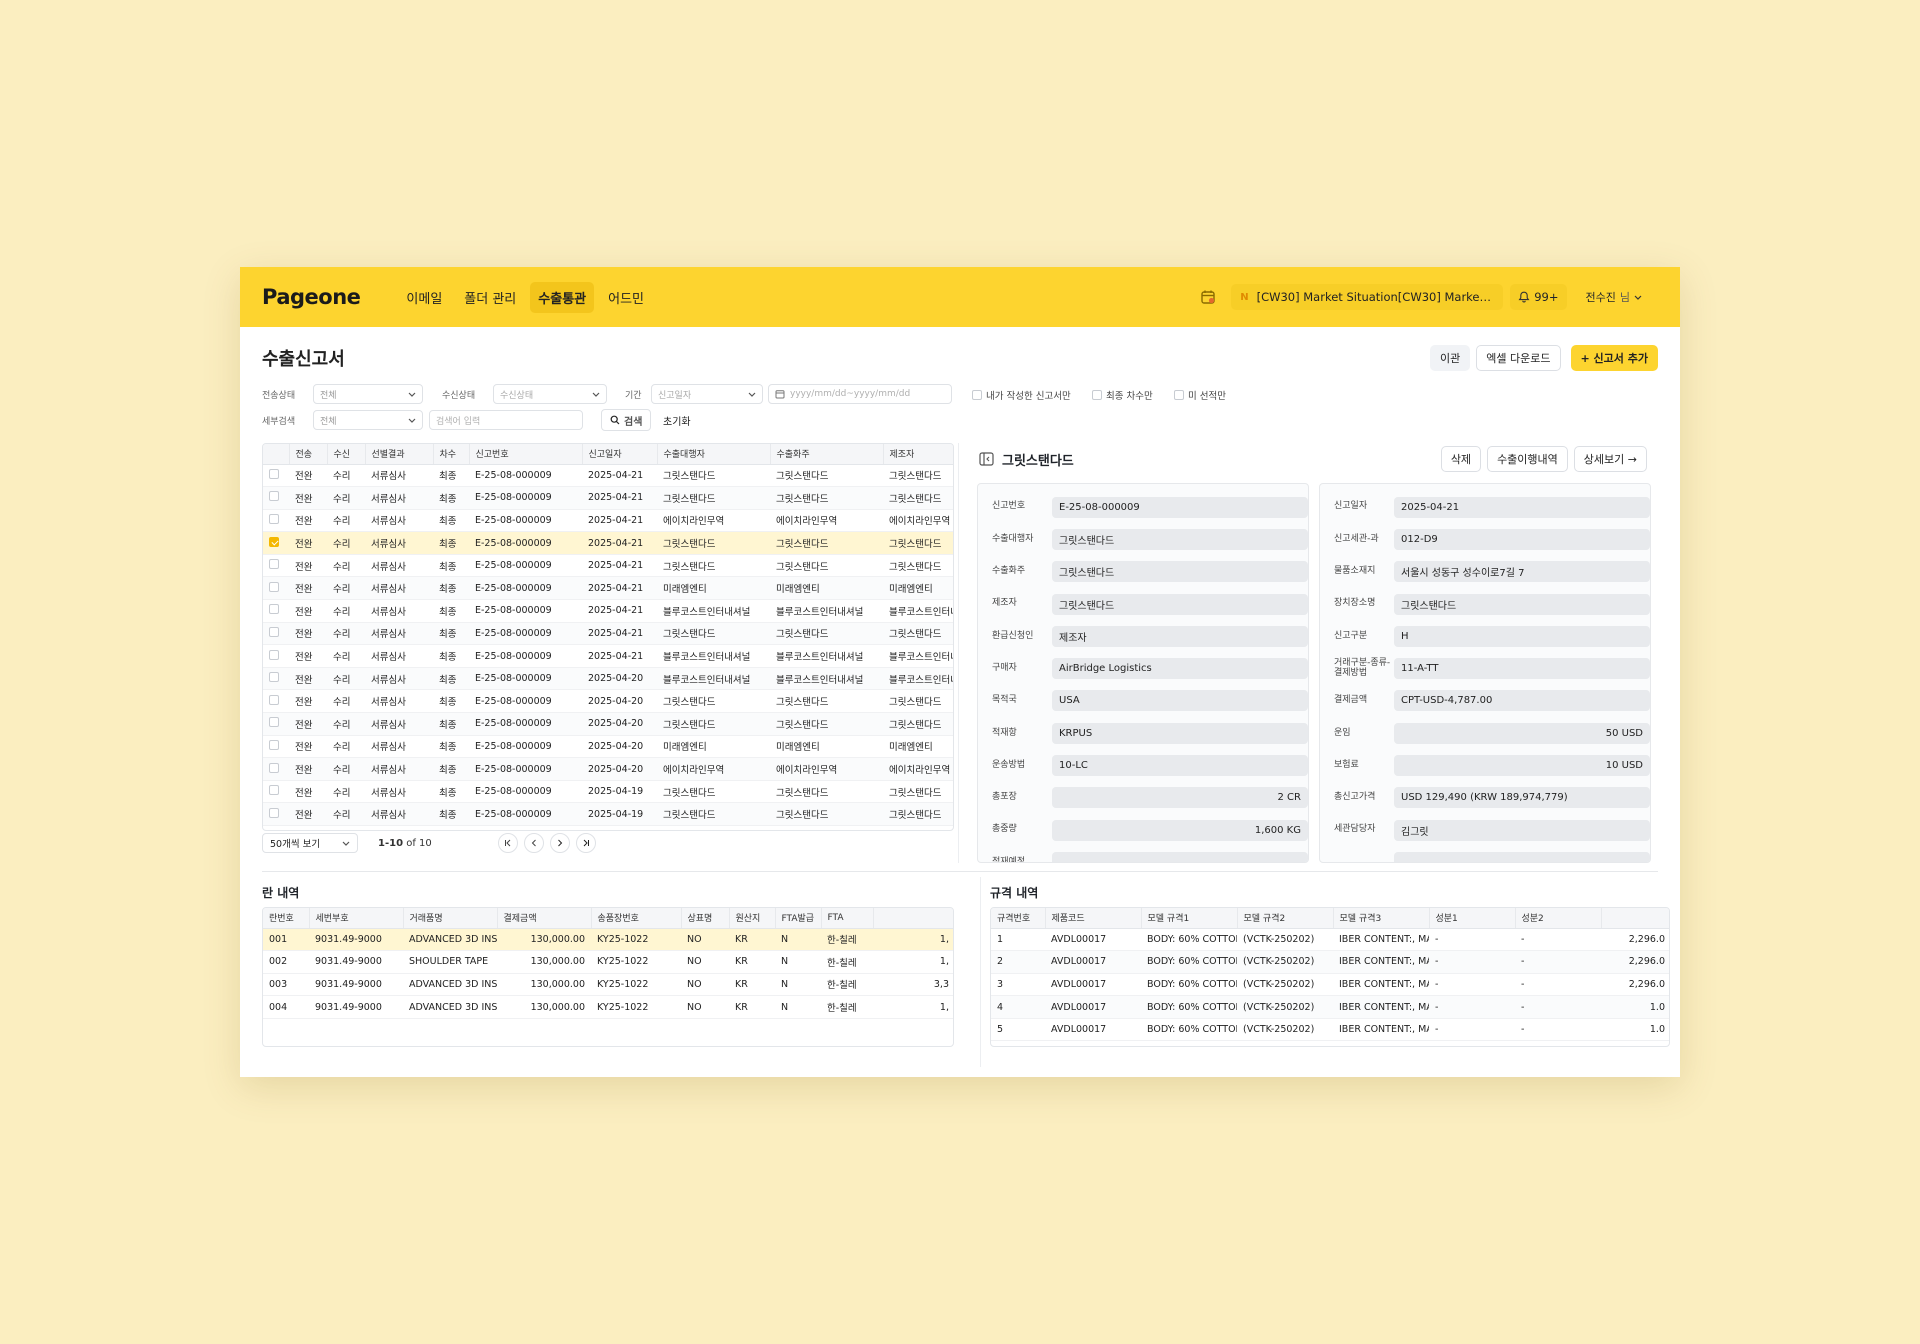 The width and height of the screenshot is (1920, 1344). Describe the element at coordinates (1285, 918) in the screenshot. I see `column-header: 모델 규격2` at that location.